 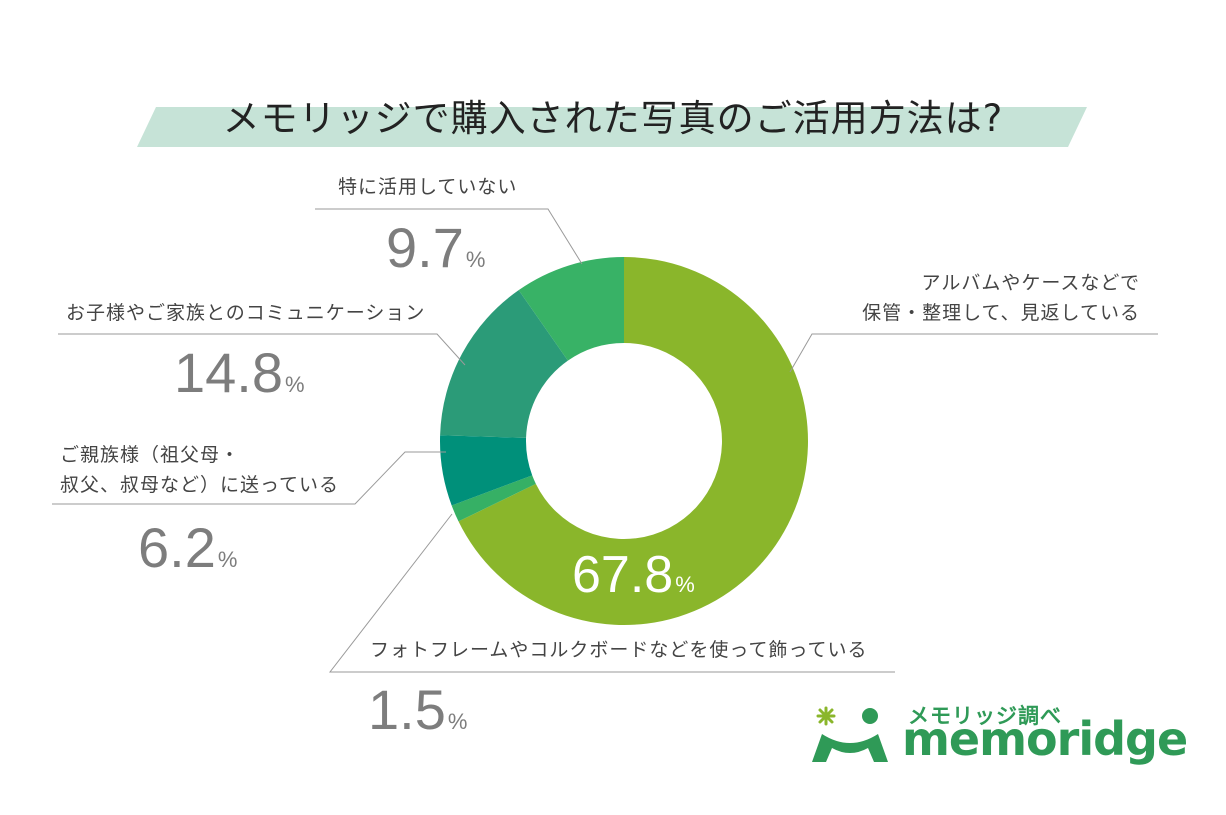 I want to click on leader-family, so click(x=262, y=349).